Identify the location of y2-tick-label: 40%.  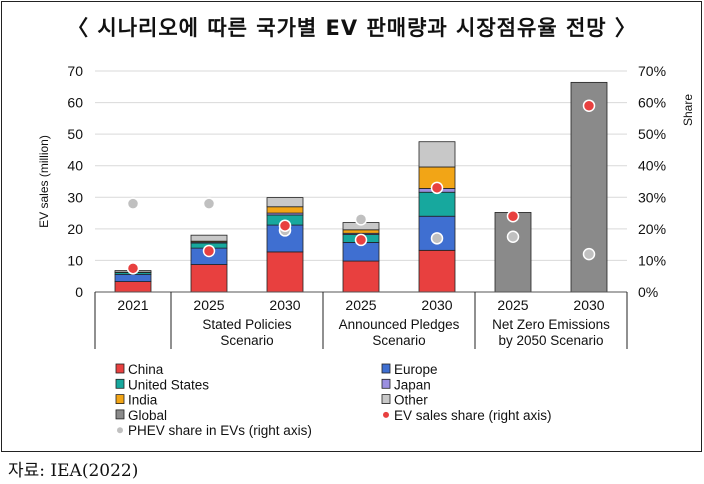
(652, 166).